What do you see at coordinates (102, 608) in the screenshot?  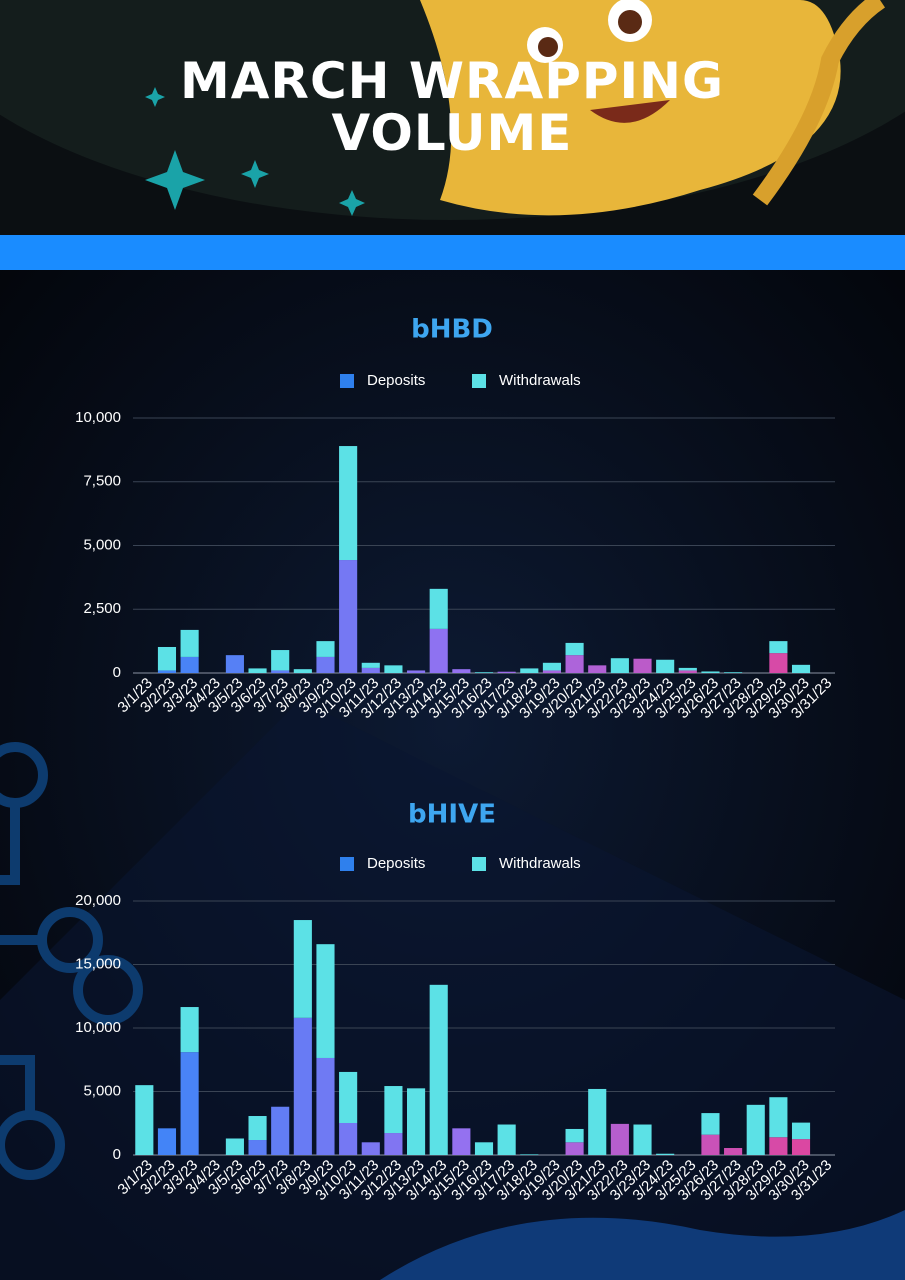 I see `y-tick-label: 2,500` at bounding box center [102, 608].